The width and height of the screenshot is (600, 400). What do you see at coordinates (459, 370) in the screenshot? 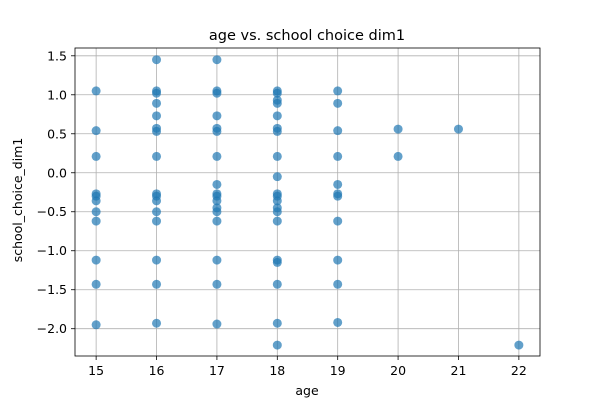
I see `x-tick-label: 21` at bounding box center [459, 370].